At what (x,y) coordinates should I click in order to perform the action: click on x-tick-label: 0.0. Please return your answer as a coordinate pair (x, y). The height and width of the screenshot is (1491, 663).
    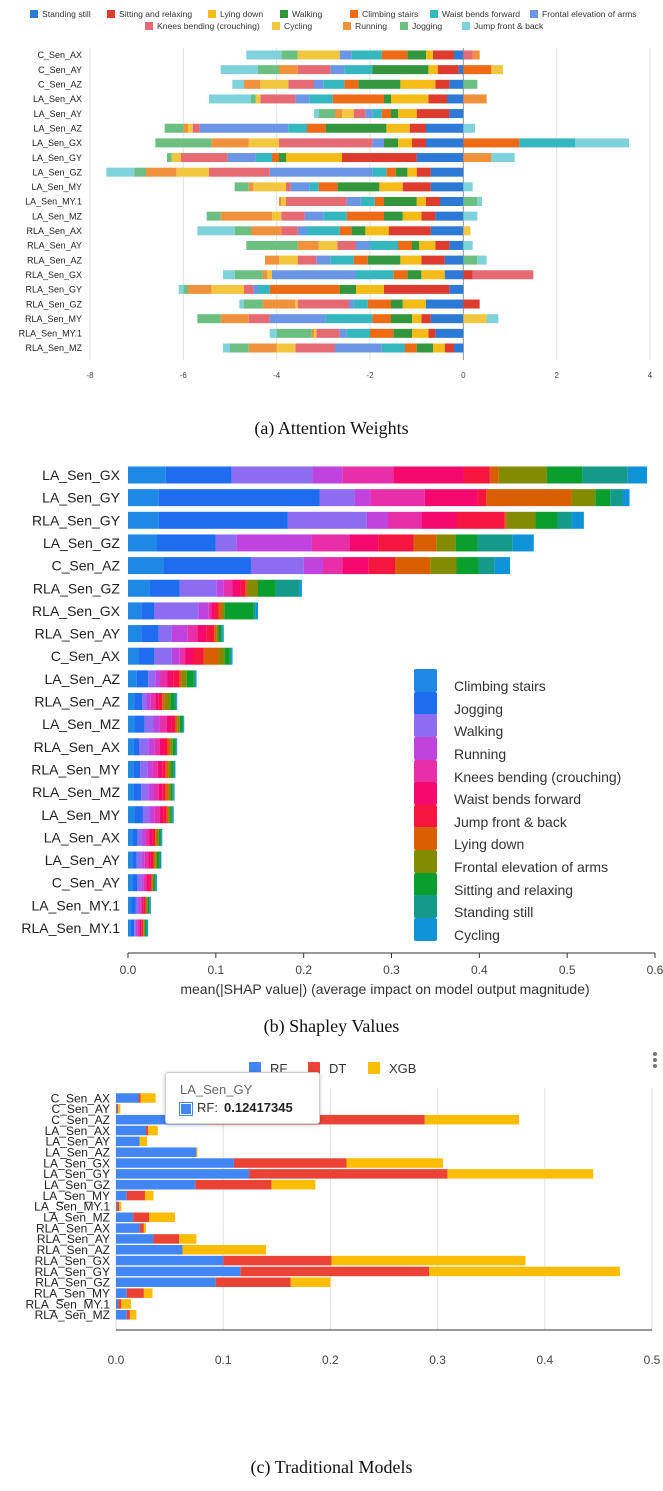
    Looking at the image, I should click on (128, 970).